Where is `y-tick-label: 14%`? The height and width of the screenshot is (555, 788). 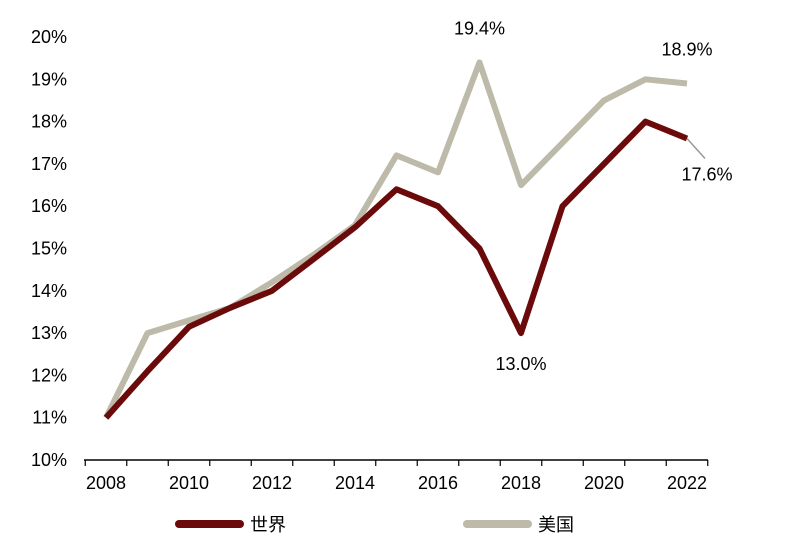 y-tick-label: 14% is located at coordinates (49, 291).